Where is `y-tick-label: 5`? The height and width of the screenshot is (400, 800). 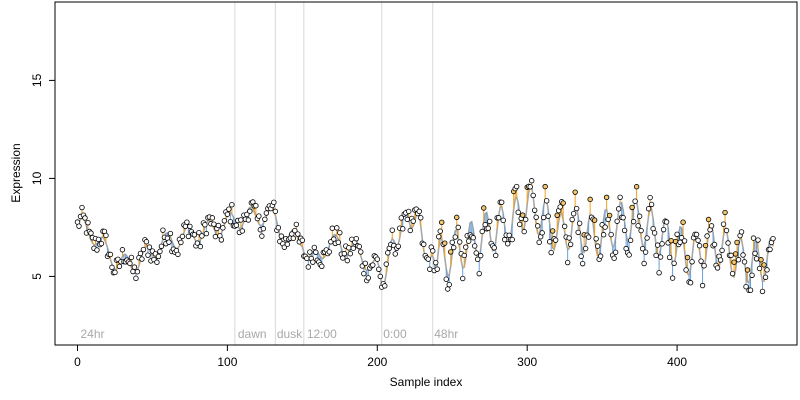
y-tick-label: 5 is located at coordinates (37, 276).